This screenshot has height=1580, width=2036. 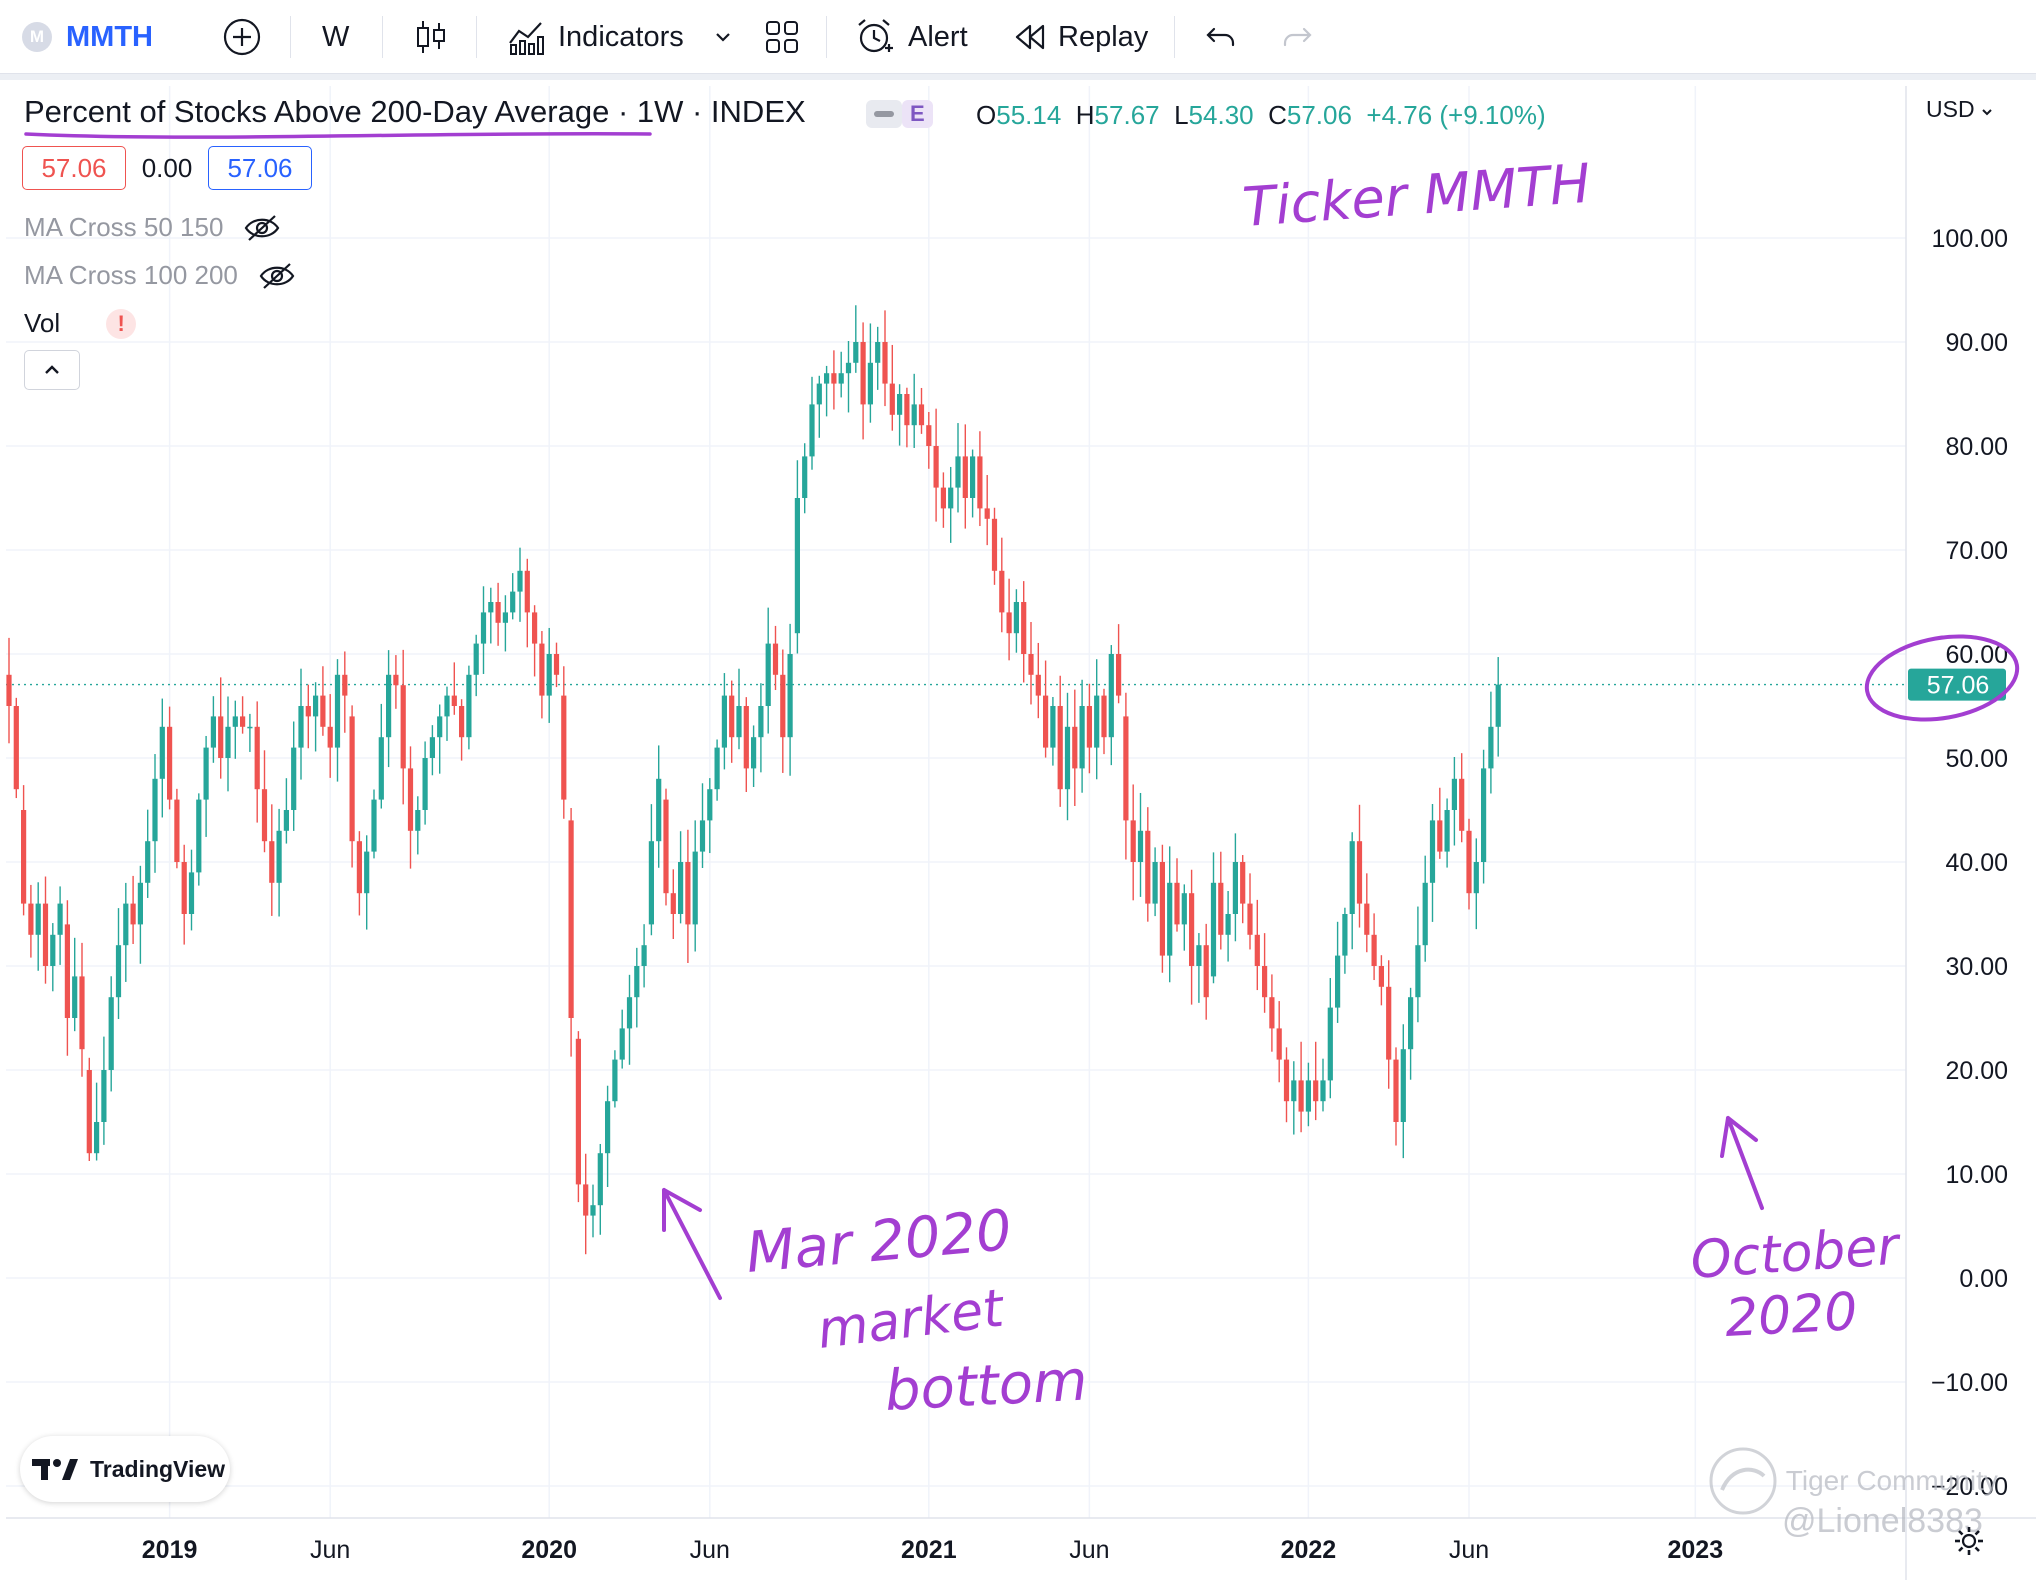 I want to click on indicator-templates-button, so click(x=723, y=37).